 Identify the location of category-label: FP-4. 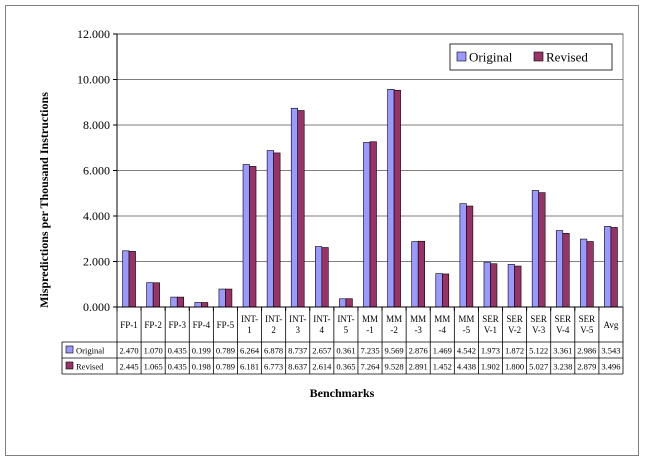
(202, 325).